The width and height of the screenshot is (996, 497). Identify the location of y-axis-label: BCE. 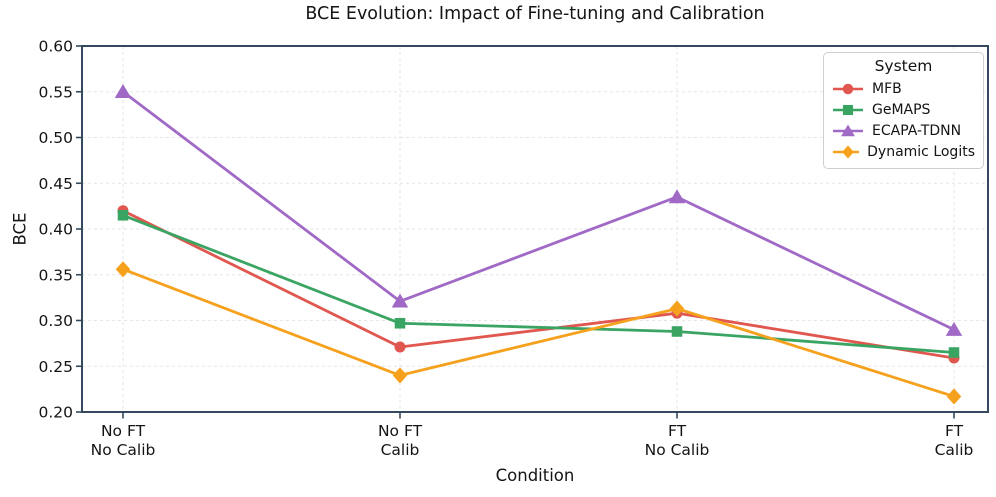
(20, 229).